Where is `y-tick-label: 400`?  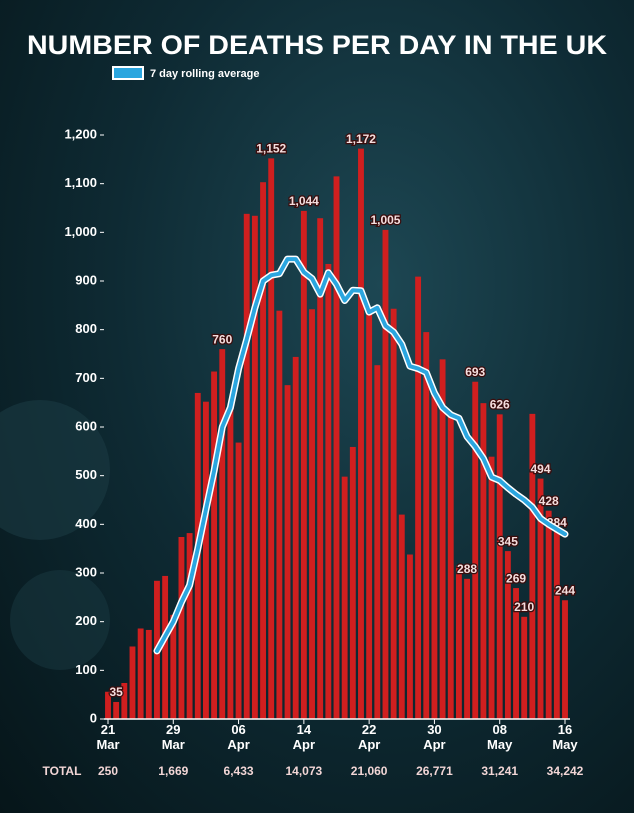 y-tick-label: 400 is located at coordinates (86, 523).